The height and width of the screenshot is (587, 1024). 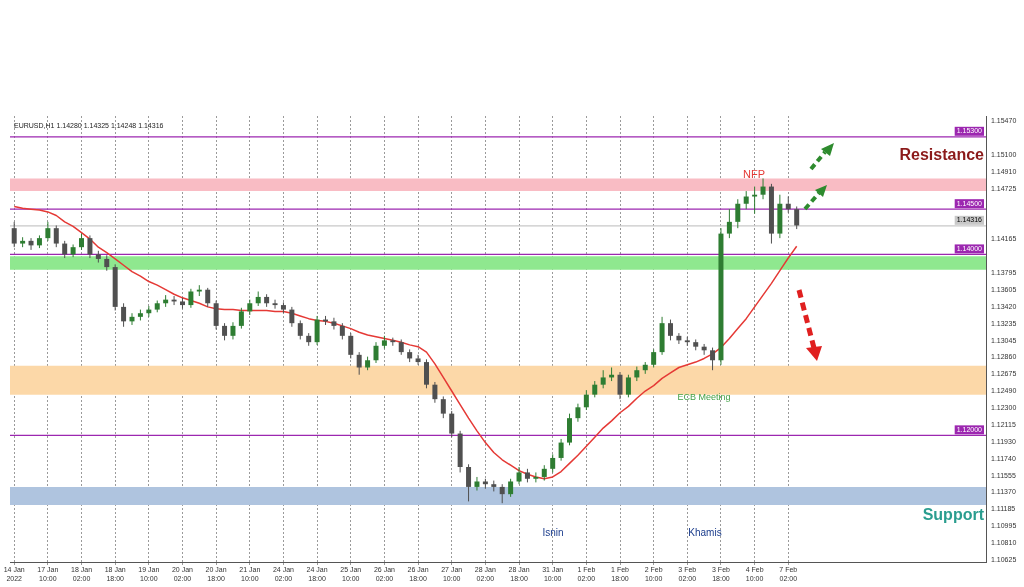 What do you see at coordinates (704, 397) in the screenshot?
I see `annotation: ECB Meeting` at bounding box center [704, 397].